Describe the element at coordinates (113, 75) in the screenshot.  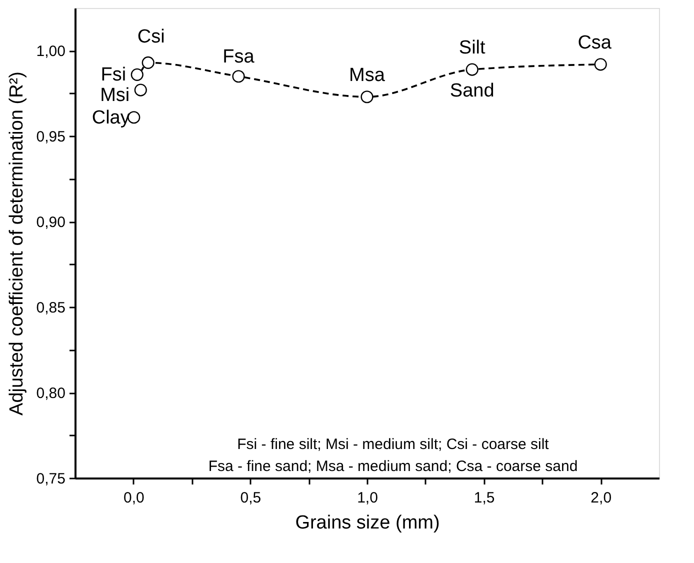
I see `annotation: Fsi` at that location.